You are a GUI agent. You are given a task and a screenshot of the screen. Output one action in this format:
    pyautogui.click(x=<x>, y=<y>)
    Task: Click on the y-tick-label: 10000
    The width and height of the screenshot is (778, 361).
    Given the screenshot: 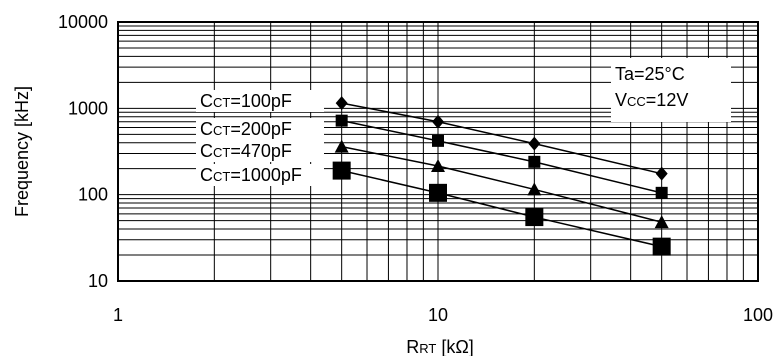 What is the action you would take?
    pyautogui.click(x=83, y=22)
    